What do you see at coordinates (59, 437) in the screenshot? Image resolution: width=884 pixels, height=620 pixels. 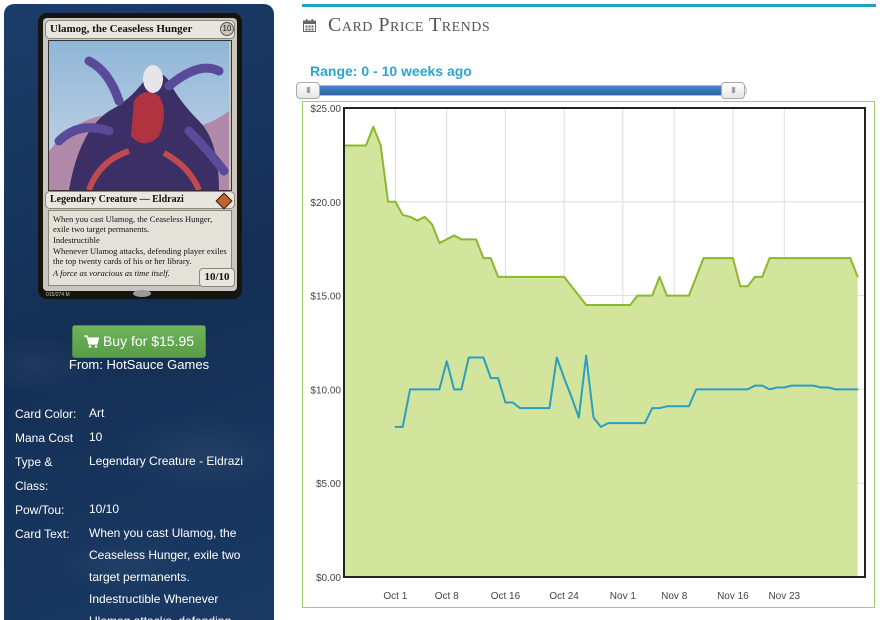 I see `attr-row-mana-cost: Mana Cost 10` at bounding box center [59, 437].